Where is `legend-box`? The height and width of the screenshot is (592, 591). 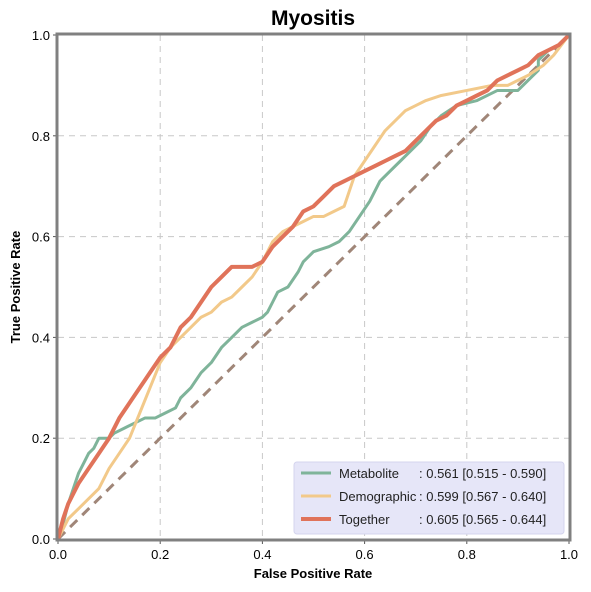
legend-box is located at coordinates (429, 498).